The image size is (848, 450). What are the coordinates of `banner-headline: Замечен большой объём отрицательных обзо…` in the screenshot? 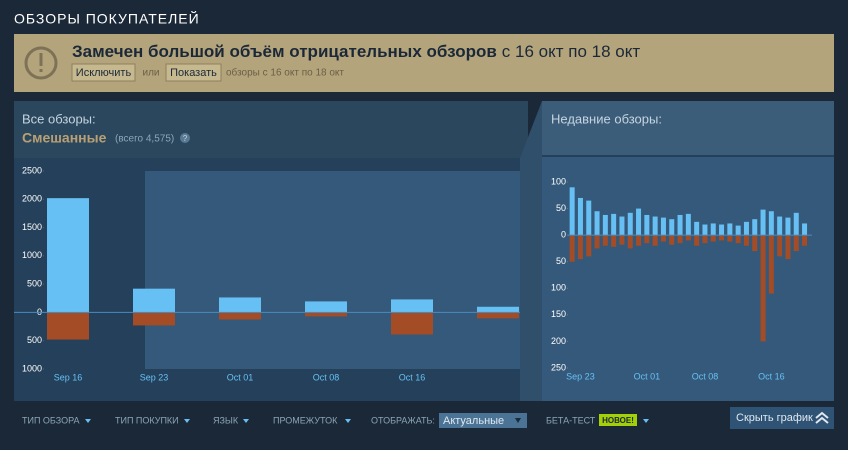 It's located at (284, 51).